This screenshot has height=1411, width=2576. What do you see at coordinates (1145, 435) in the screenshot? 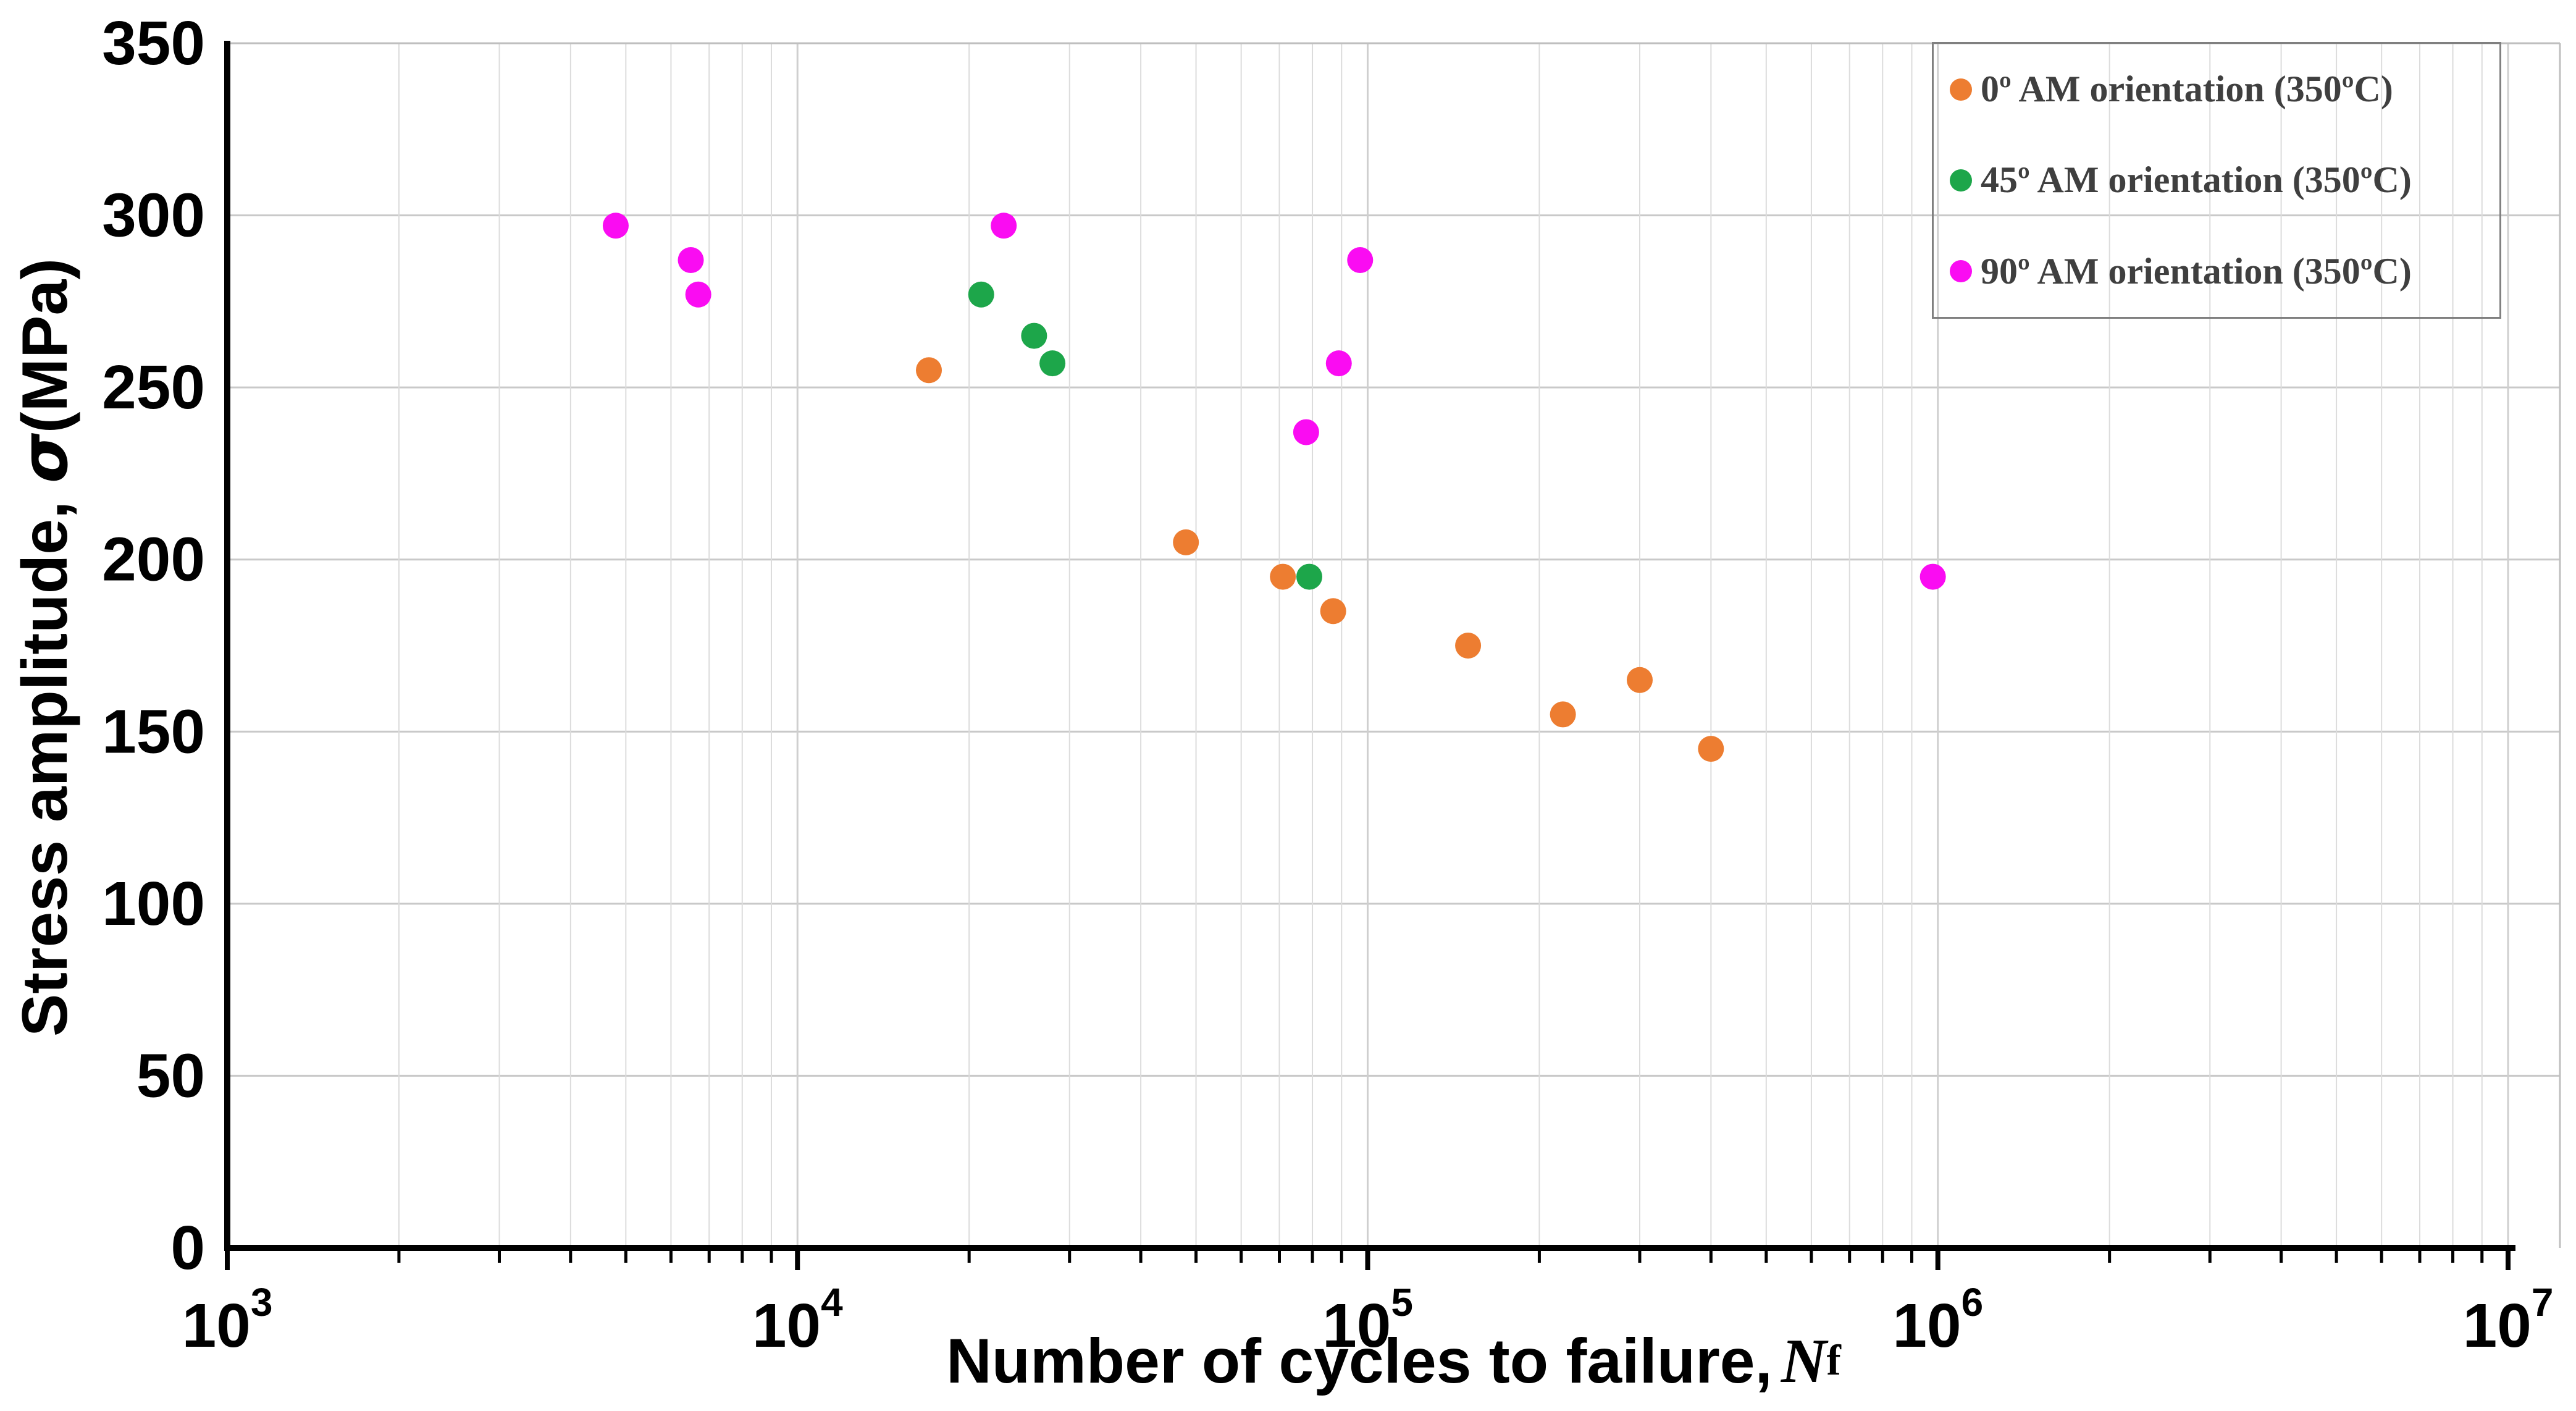
I see `series-1-points` at bounding box center [1145, 435].